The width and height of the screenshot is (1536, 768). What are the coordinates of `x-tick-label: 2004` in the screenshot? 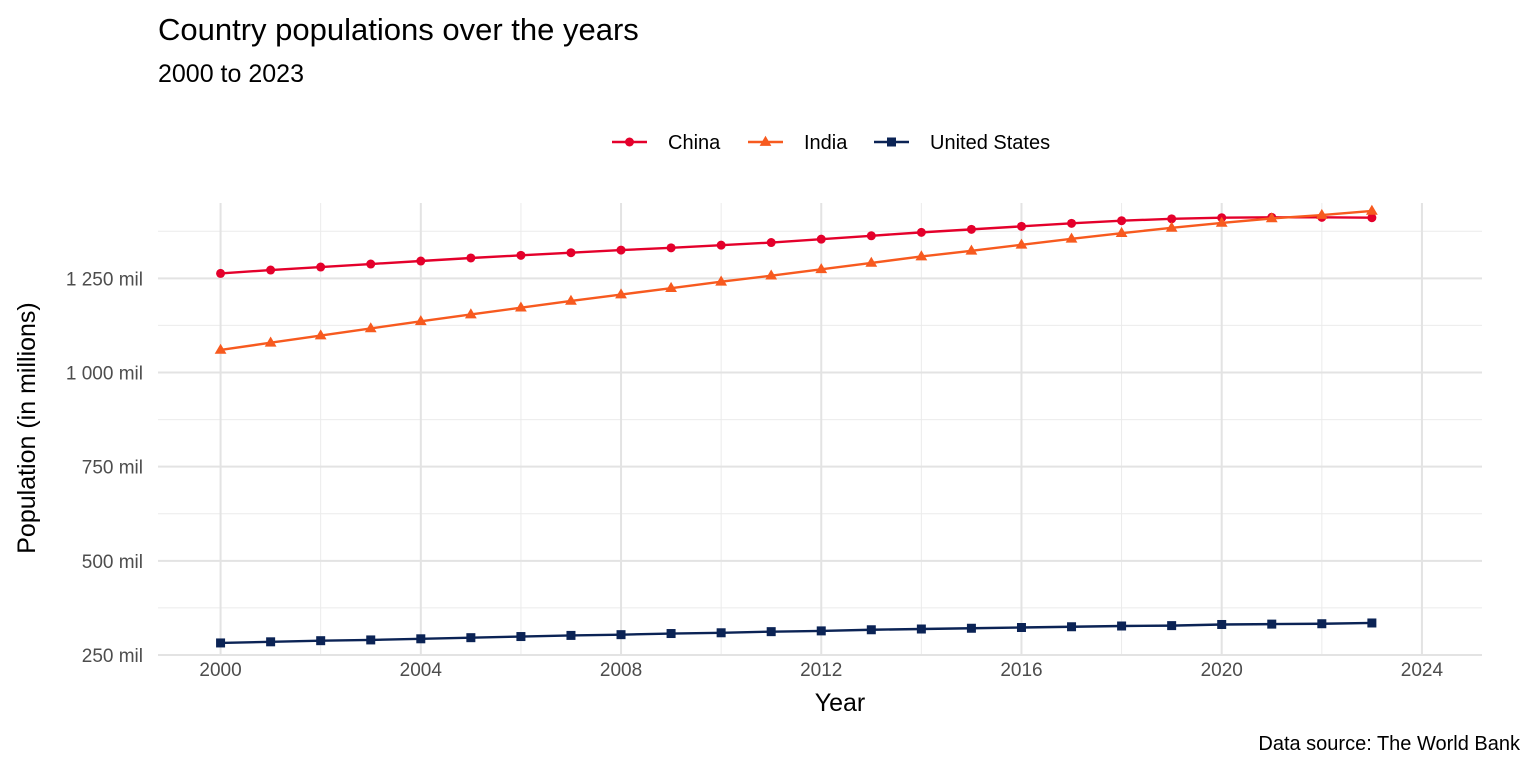 It's located at (421, 670).